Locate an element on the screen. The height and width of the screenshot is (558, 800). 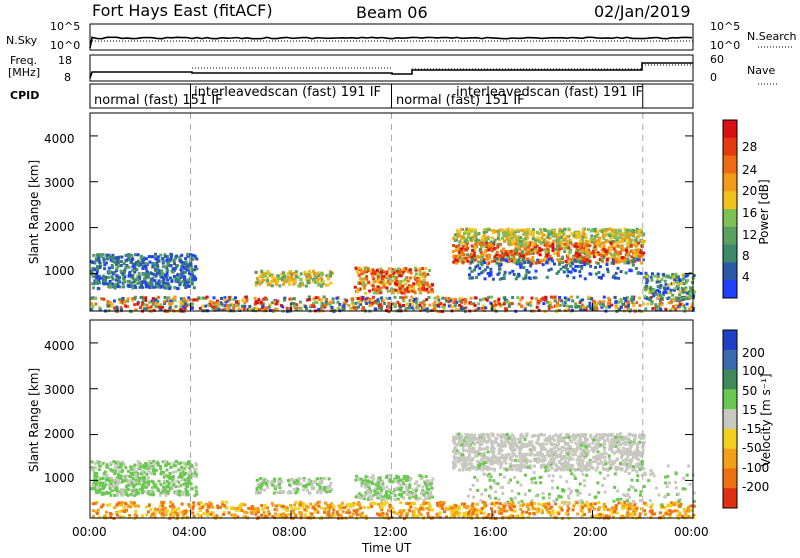
power-cell-late is located at coordinates (651, 277).